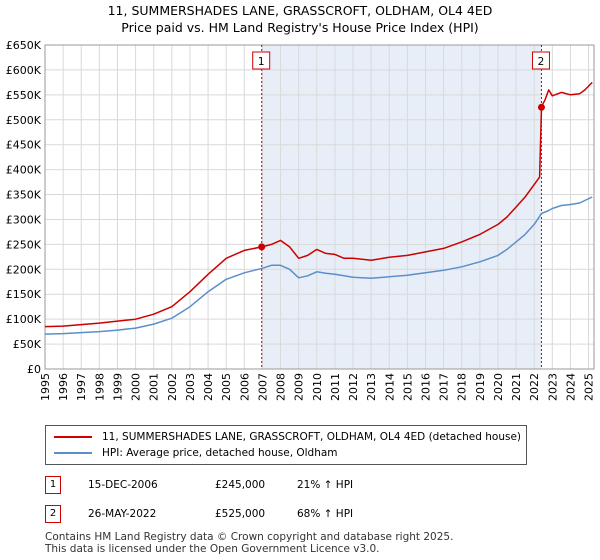 This screenshot has width=600, height=560. What do you see at coordinates (570, 387) in the screenshot?
I see `x-tick-label: 2024` at bounding box center [570, 387].